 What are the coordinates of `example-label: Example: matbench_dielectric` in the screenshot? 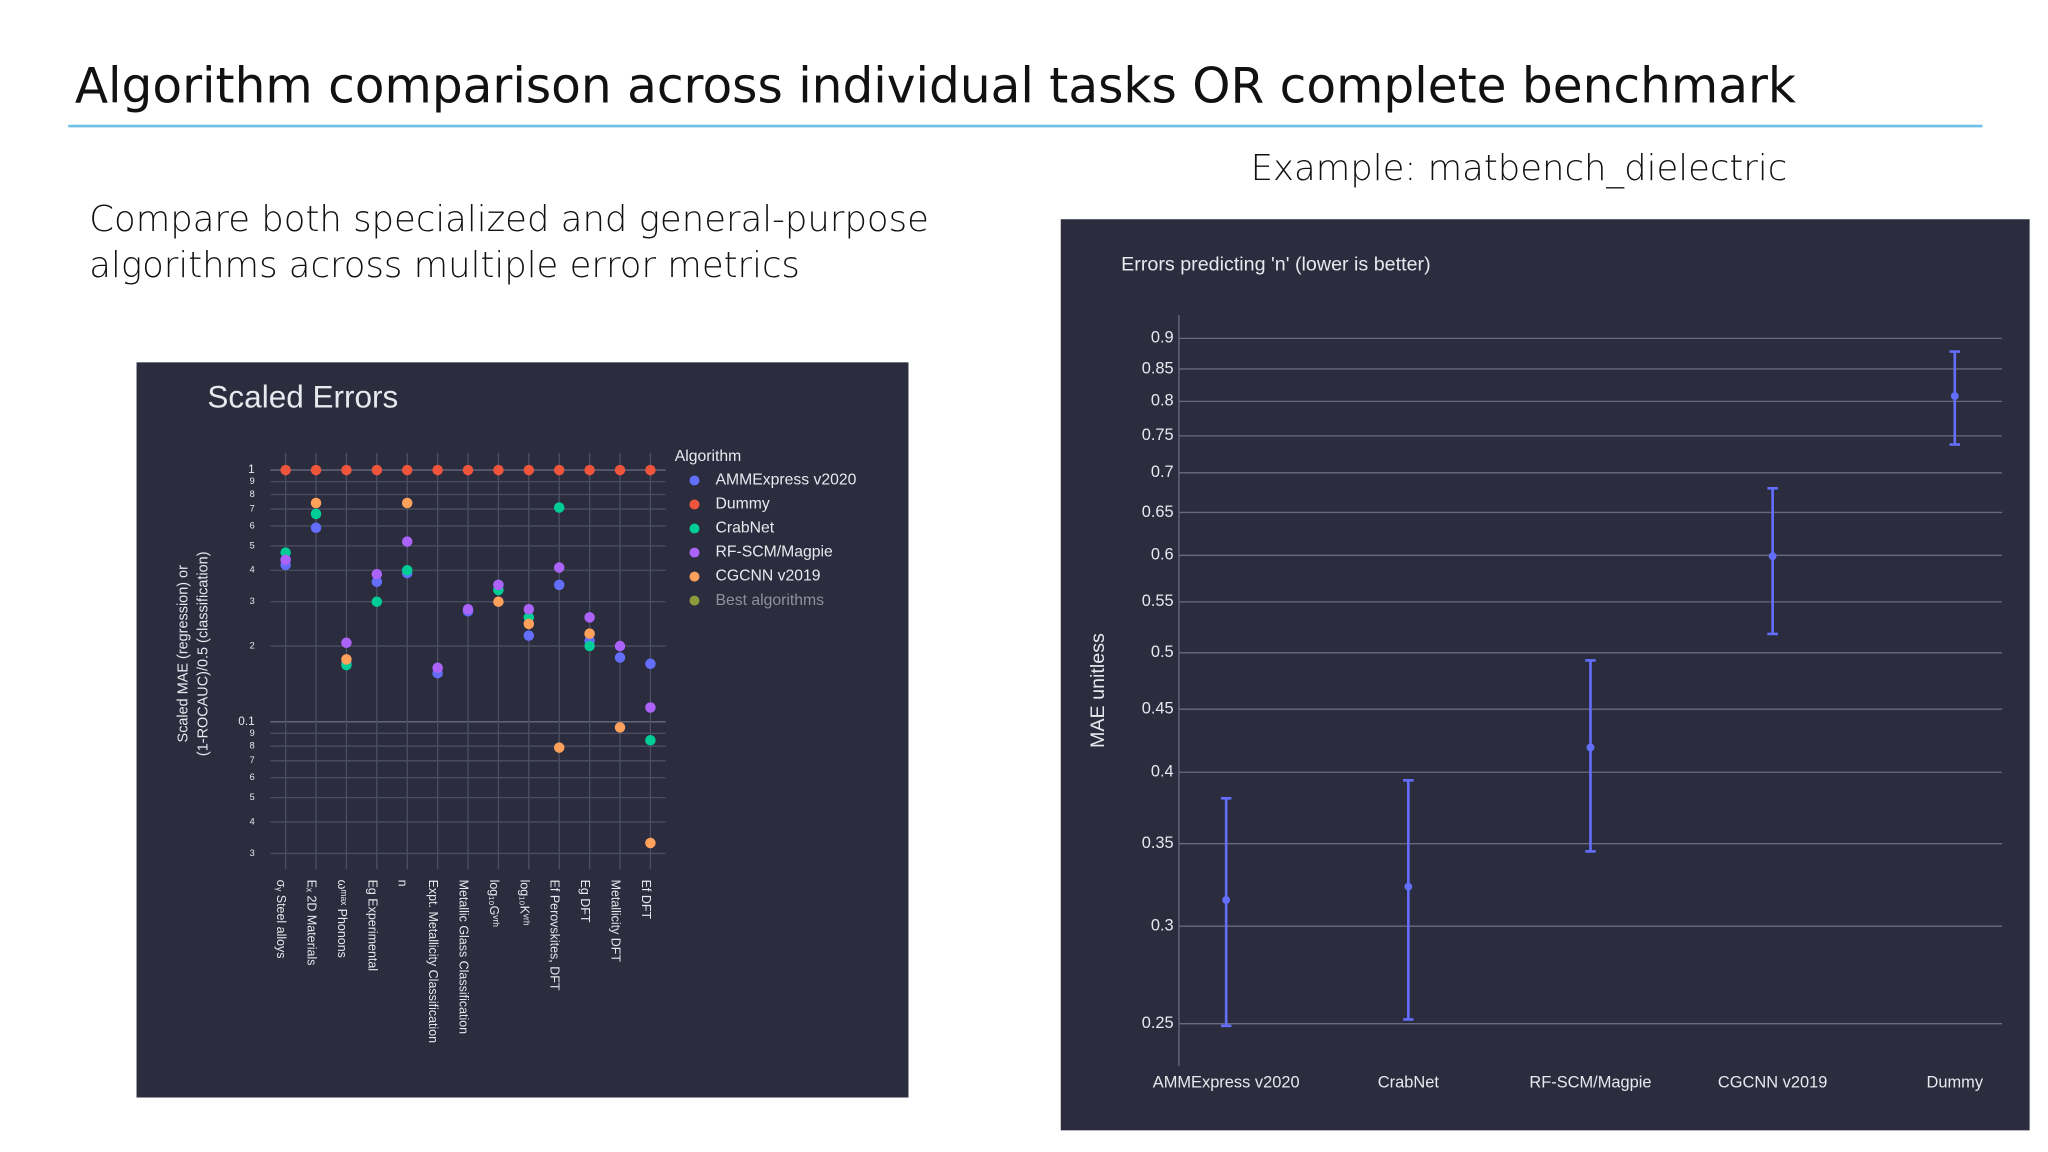 It's located at (1519, 168).